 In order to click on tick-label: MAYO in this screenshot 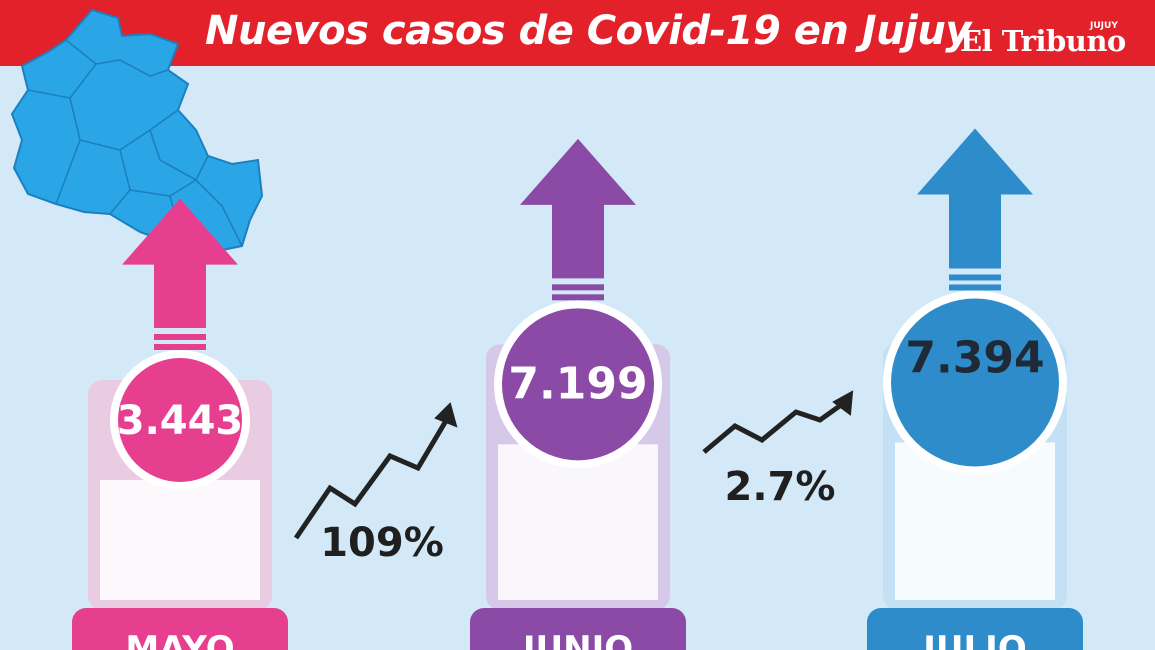, I will do `click(179, 639)`.